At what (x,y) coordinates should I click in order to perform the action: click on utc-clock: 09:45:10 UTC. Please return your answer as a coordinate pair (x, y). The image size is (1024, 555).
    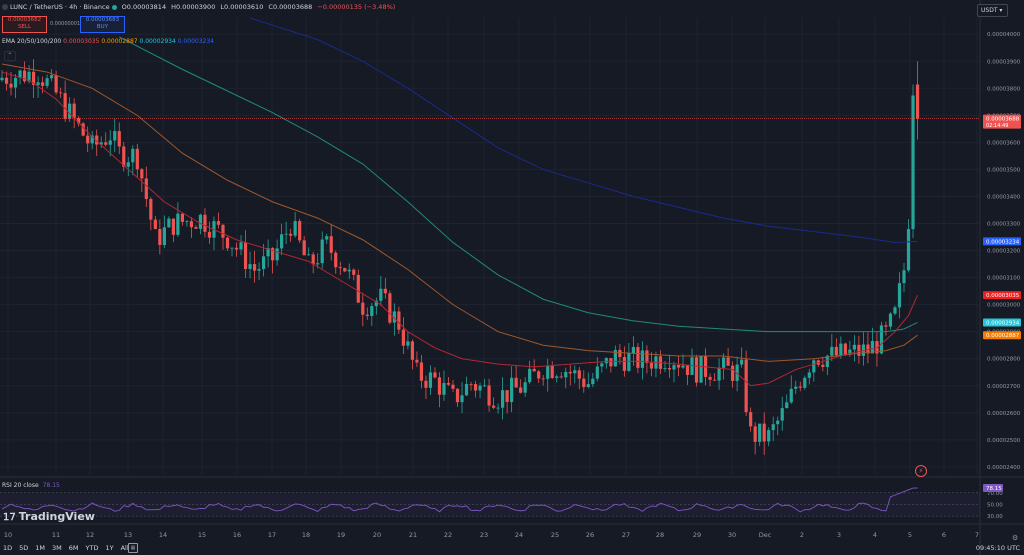
    Looking at the image, I should click on (997, 548).